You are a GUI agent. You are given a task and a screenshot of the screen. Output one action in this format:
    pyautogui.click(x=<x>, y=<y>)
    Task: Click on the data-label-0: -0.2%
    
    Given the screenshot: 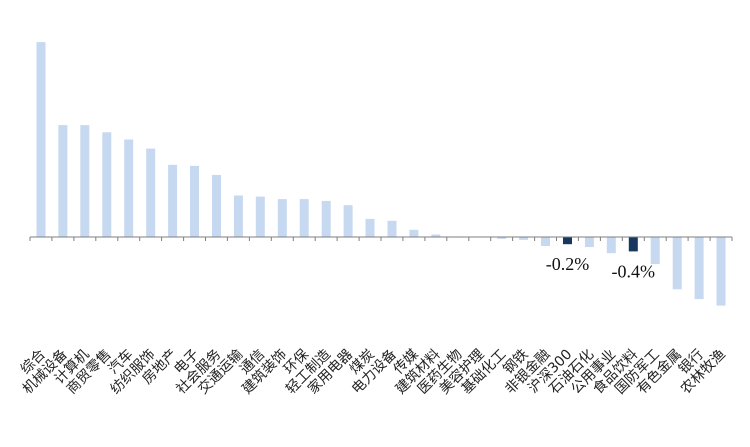 What is the action you would take?
    pyautogui.click(x=568, y=264)
    